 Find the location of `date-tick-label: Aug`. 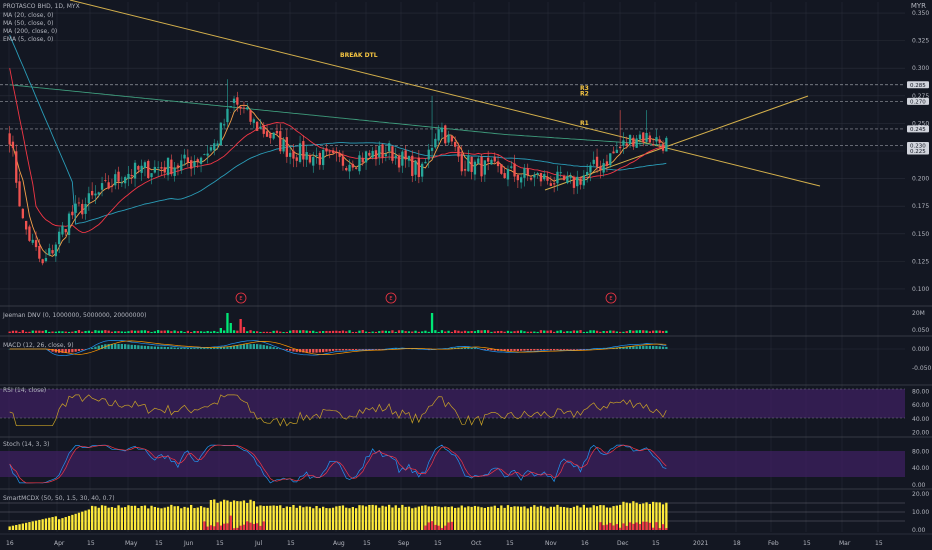

date-tick-label: Aug is located at coordinates (339, 543).